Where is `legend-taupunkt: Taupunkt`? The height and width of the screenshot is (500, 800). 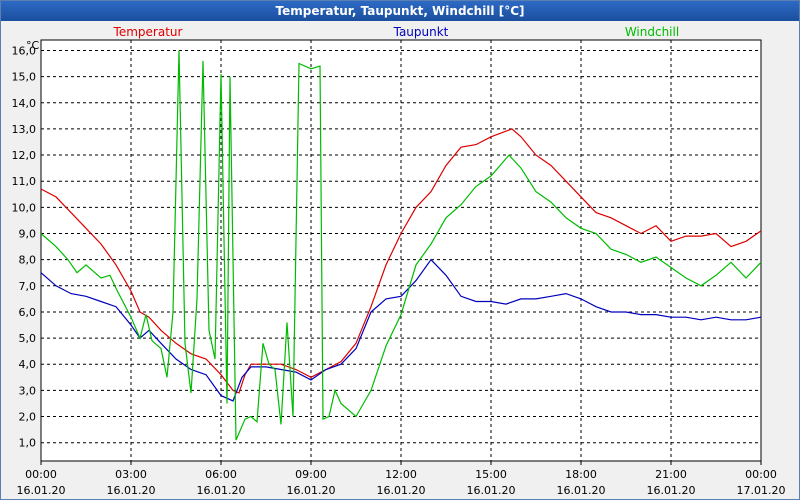 legend-taupunkt: Taupunkt is located at coordinates (421, 32).